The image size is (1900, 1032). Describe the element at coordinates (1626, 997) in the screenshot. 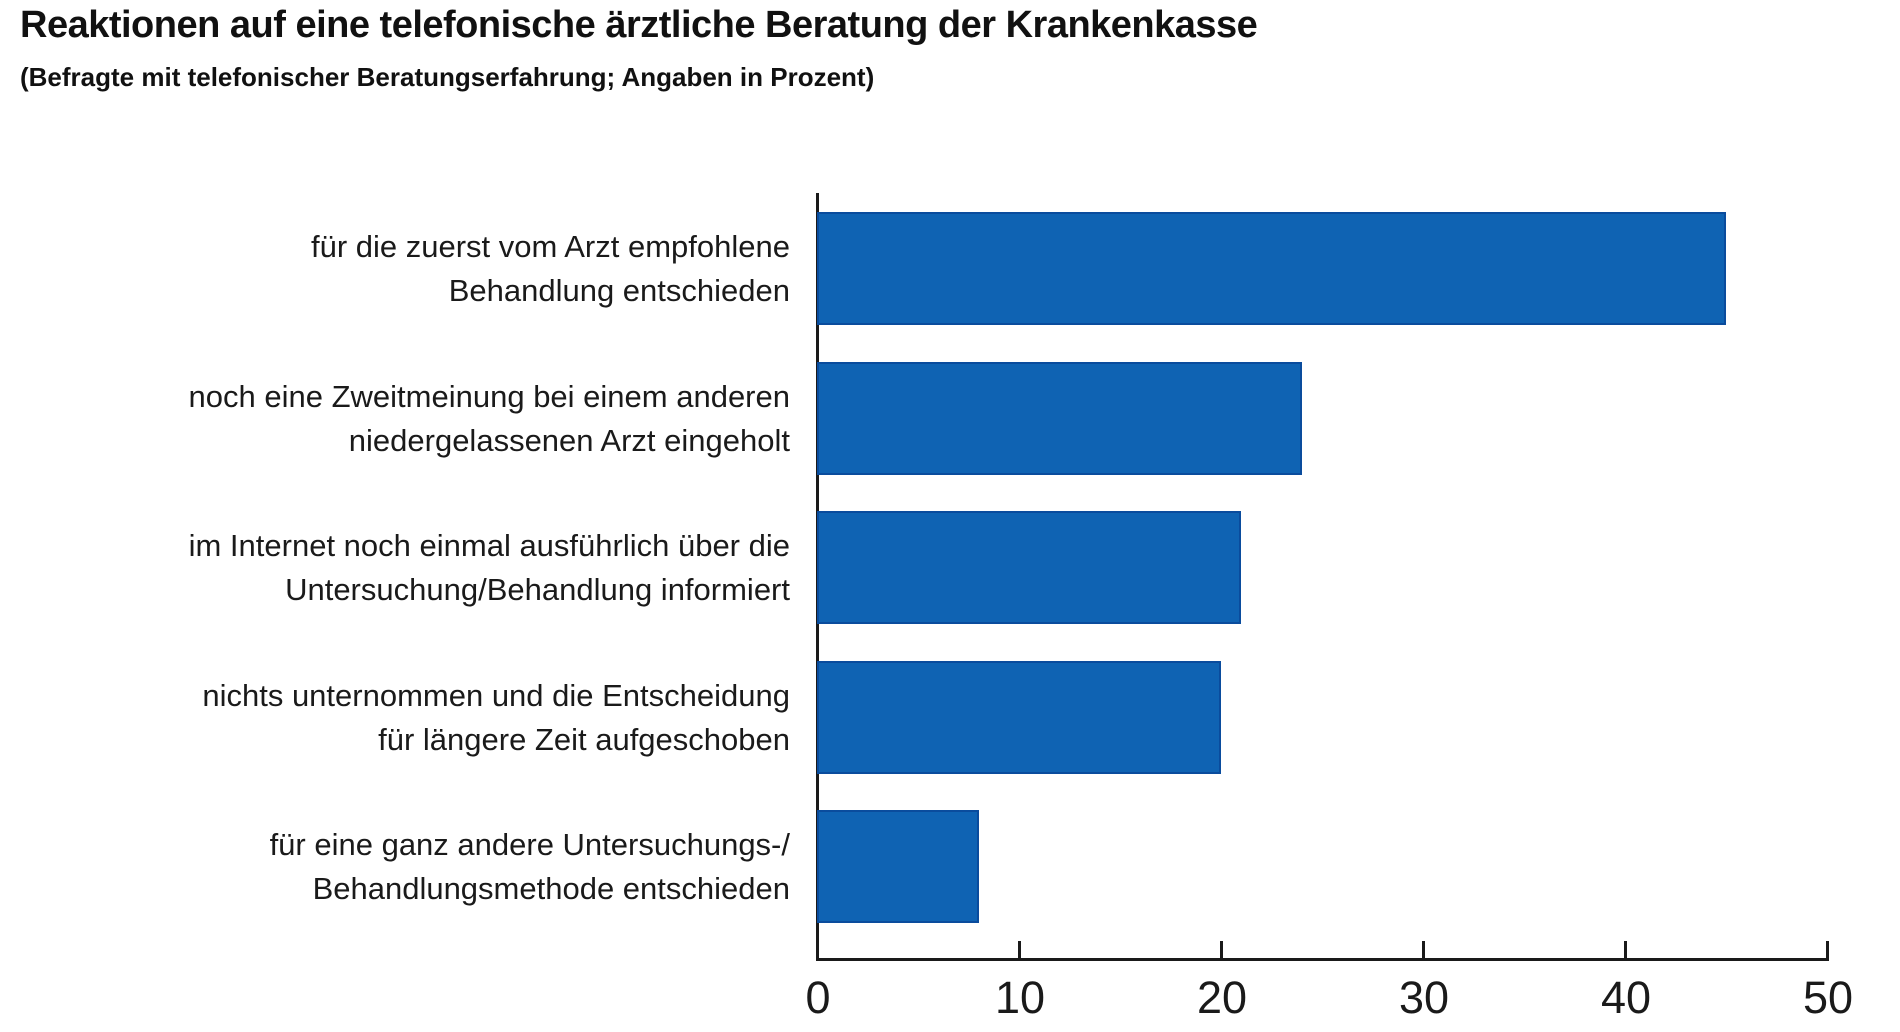

I see `x-tick-label-40: 40` at that location.